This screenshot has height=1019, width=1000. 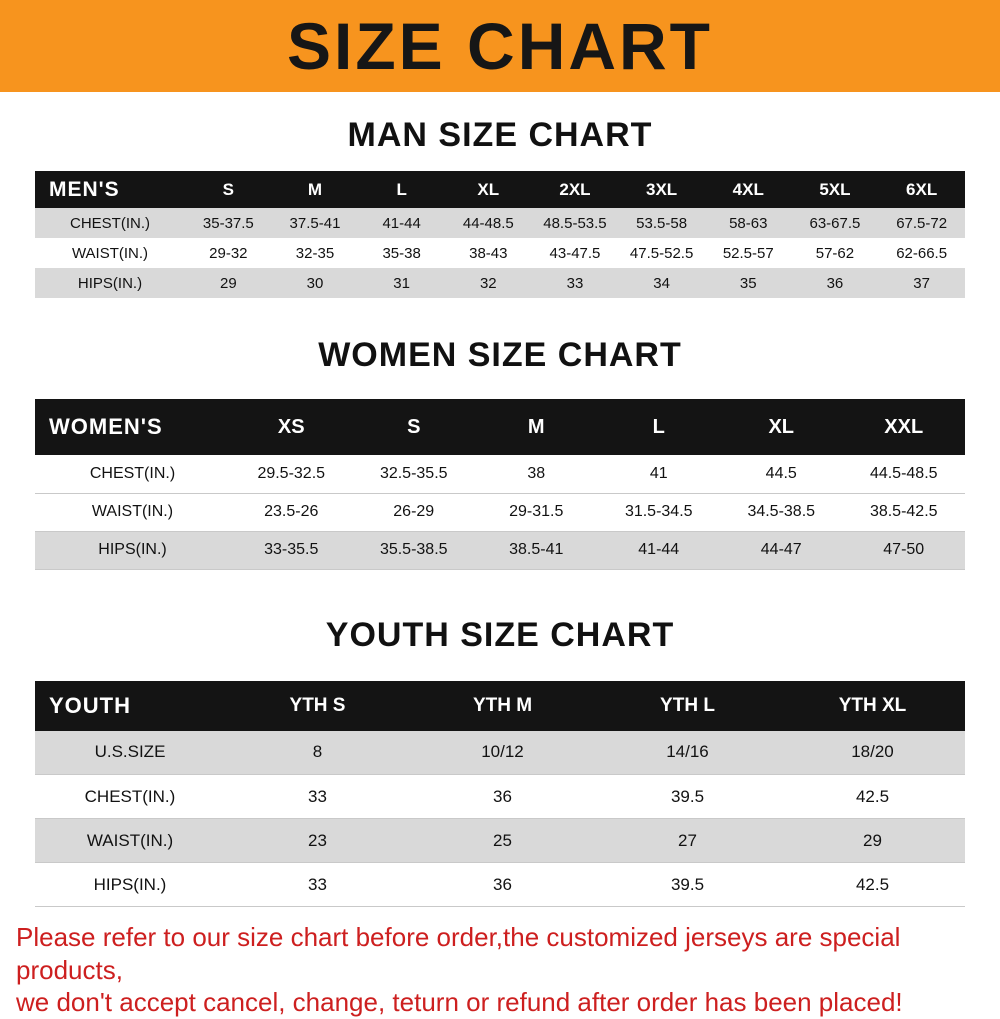 What do you see at coordinates (536, 474) in the screenshot?
I see `measure-value-cell: 38` at bounding box center [536, 474].